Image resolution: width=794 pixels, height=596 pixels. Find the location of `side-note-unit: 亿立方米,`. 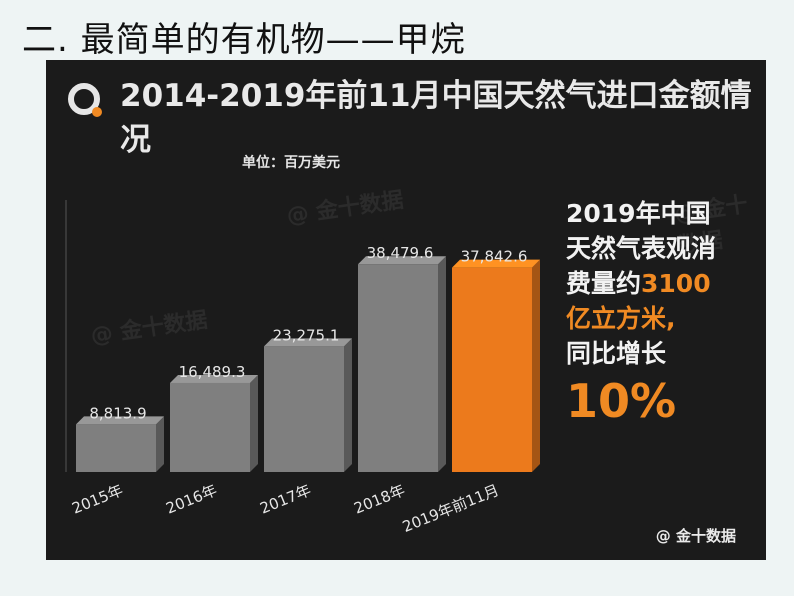

side-note-unit: 亿立方米, is located at coordinates (621, 318).